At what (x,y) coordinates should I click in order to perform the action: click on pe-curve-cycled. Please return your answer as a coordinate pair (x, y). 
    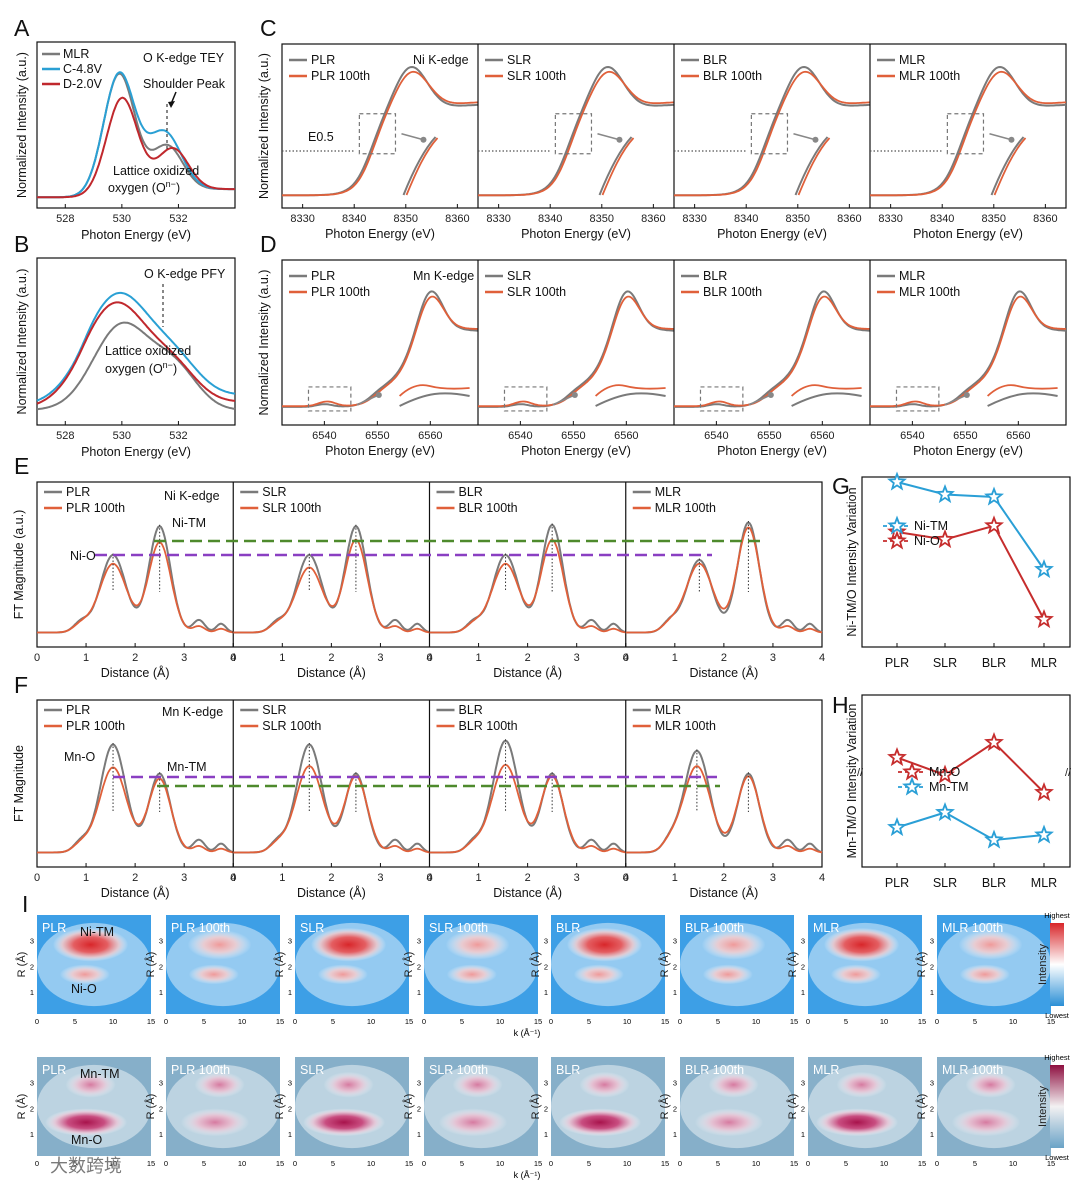
    Looking at the image, I should click on (527, 586).